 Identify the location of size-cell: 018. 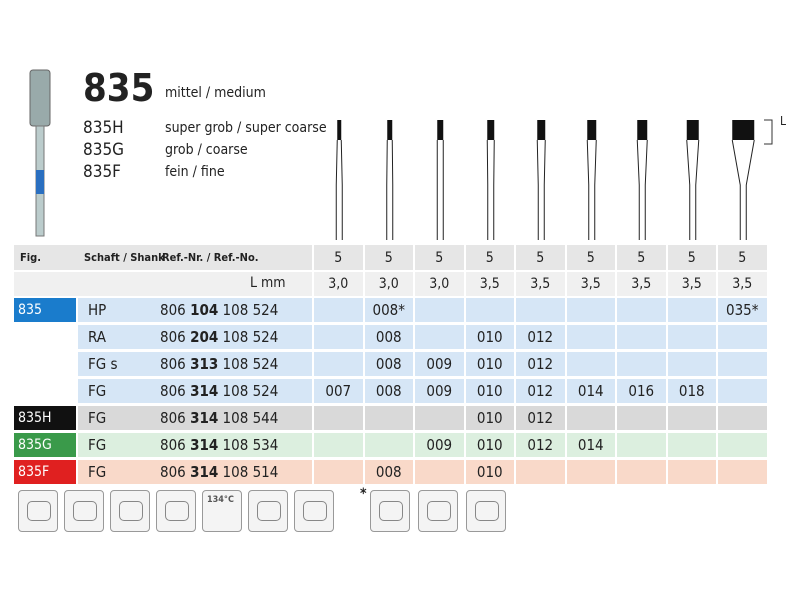
(691, 391).